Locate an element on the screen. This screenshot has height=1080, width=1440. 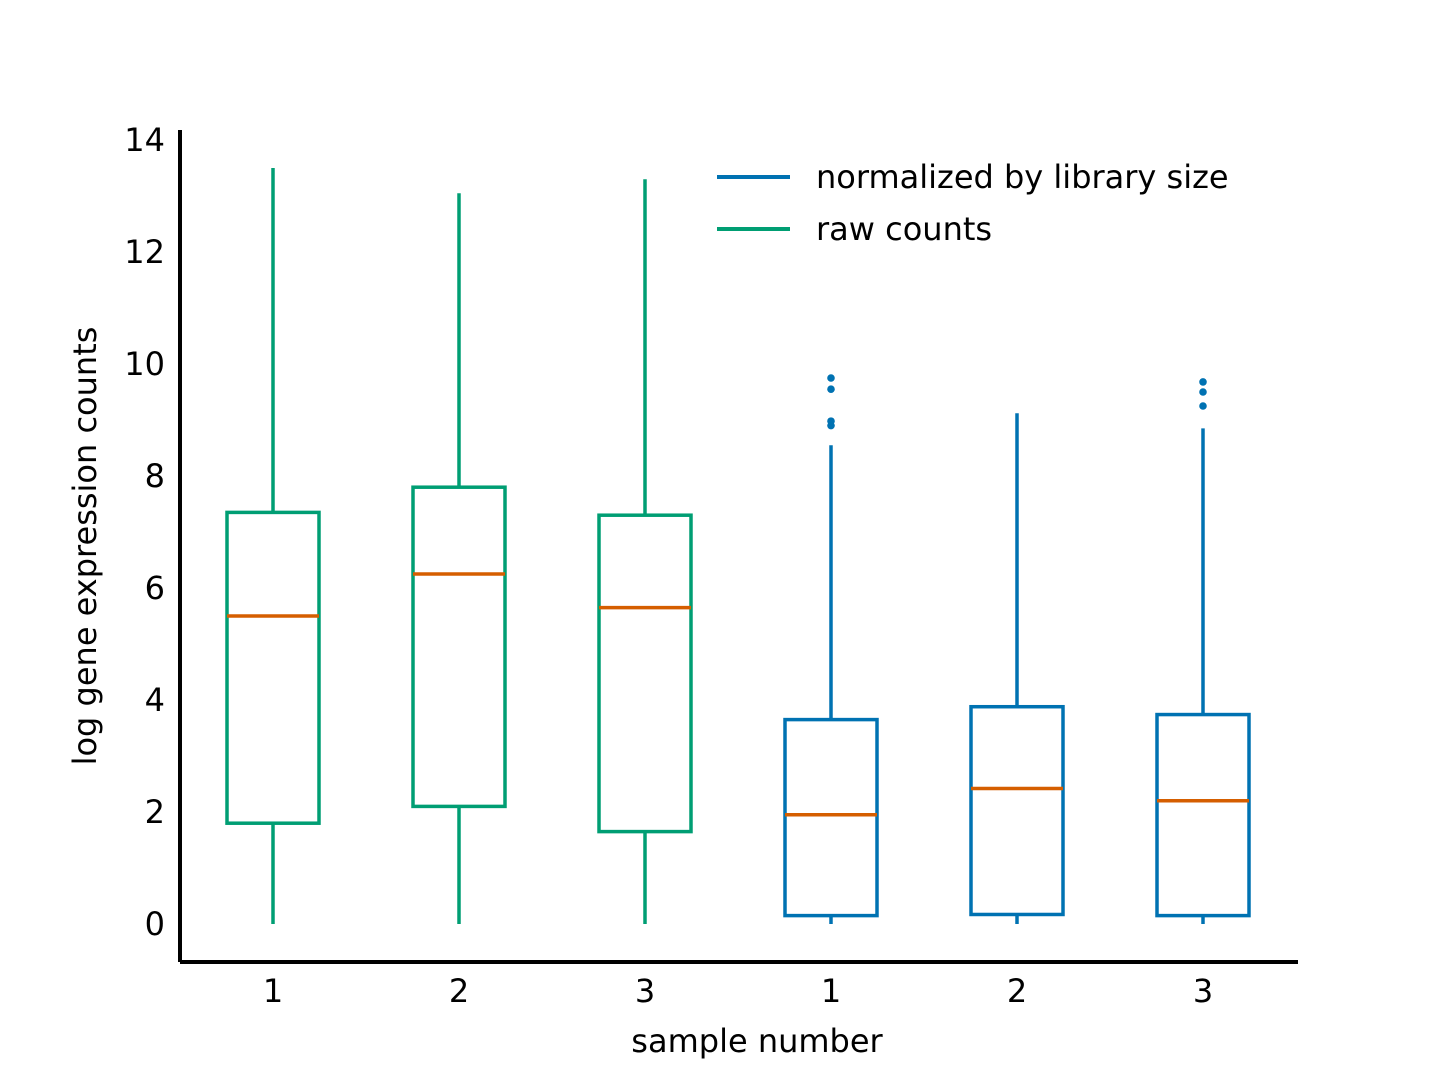
y-tick-label: 4 is located at coordinates (155, 700).